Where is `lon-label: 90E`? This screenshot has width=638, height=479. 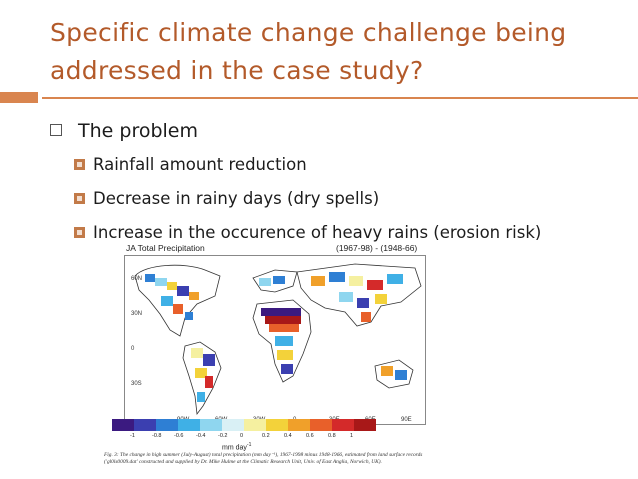
lon-label: 90E is located at coordinates (406, 420).